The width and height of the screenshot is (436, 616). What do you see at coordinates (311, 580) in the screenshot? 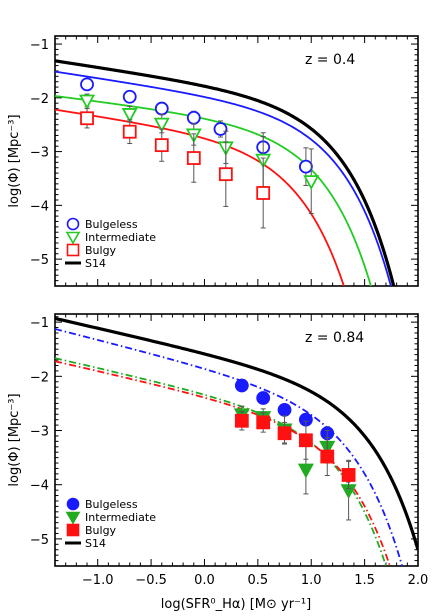
I see `x-tick-label: 1.0` at bounding box center [311, 580].